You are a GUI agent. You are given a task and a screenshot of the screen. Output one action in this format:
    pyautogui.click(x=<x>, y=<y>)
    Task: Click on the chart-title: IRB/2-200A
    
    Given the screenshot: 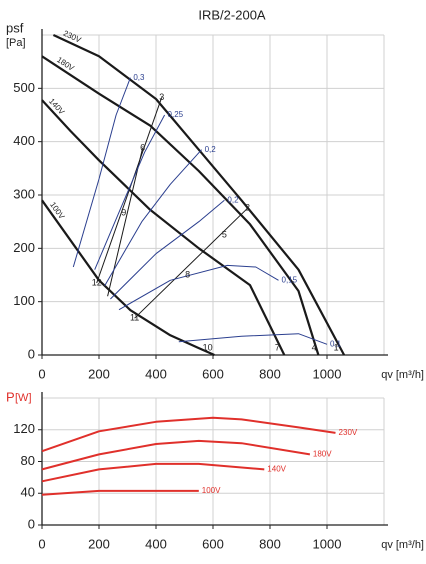 What is the action you would take?
    pyautogui.click(x=232, y=14)
    